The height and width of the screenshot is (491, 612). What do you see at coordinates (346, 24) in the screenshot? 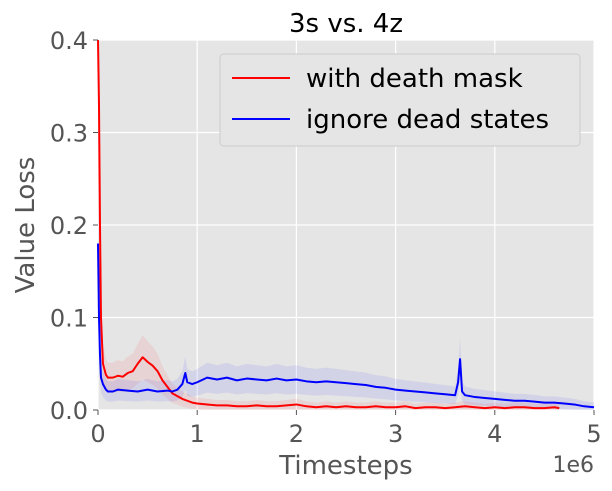
I see `chart-title: 3s vs. 4z` at bounding box center [346, 24].